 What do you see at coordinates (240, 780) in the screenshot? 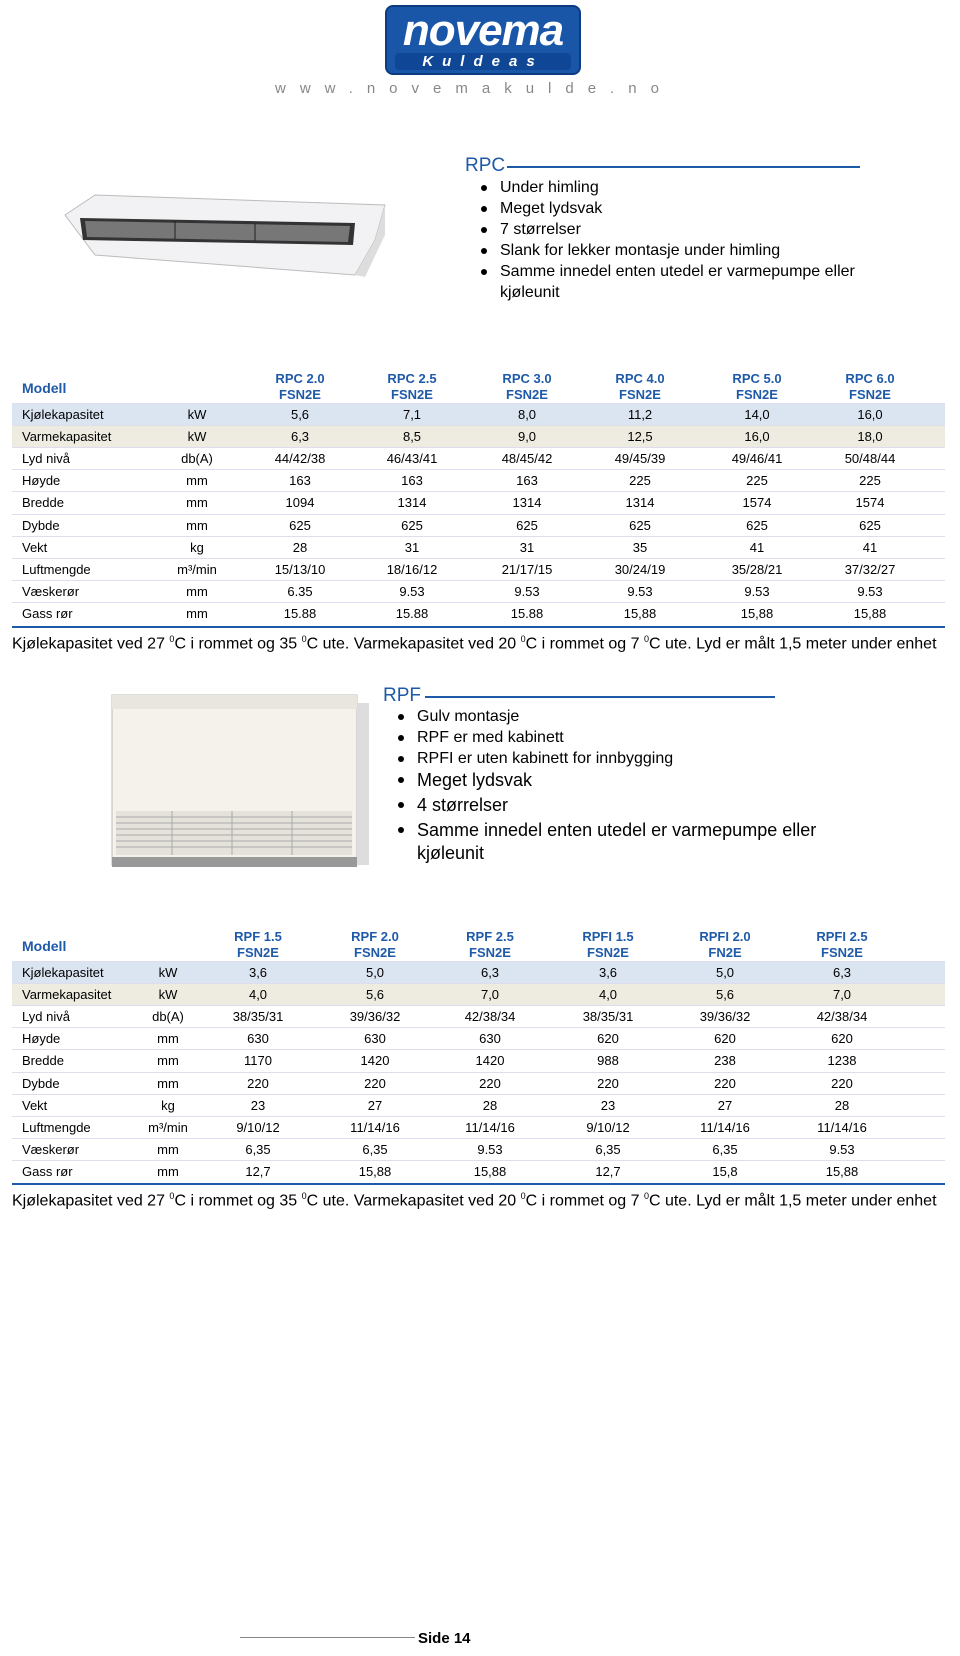
I see `floor-unit-image` at bounding box center [240, 780].